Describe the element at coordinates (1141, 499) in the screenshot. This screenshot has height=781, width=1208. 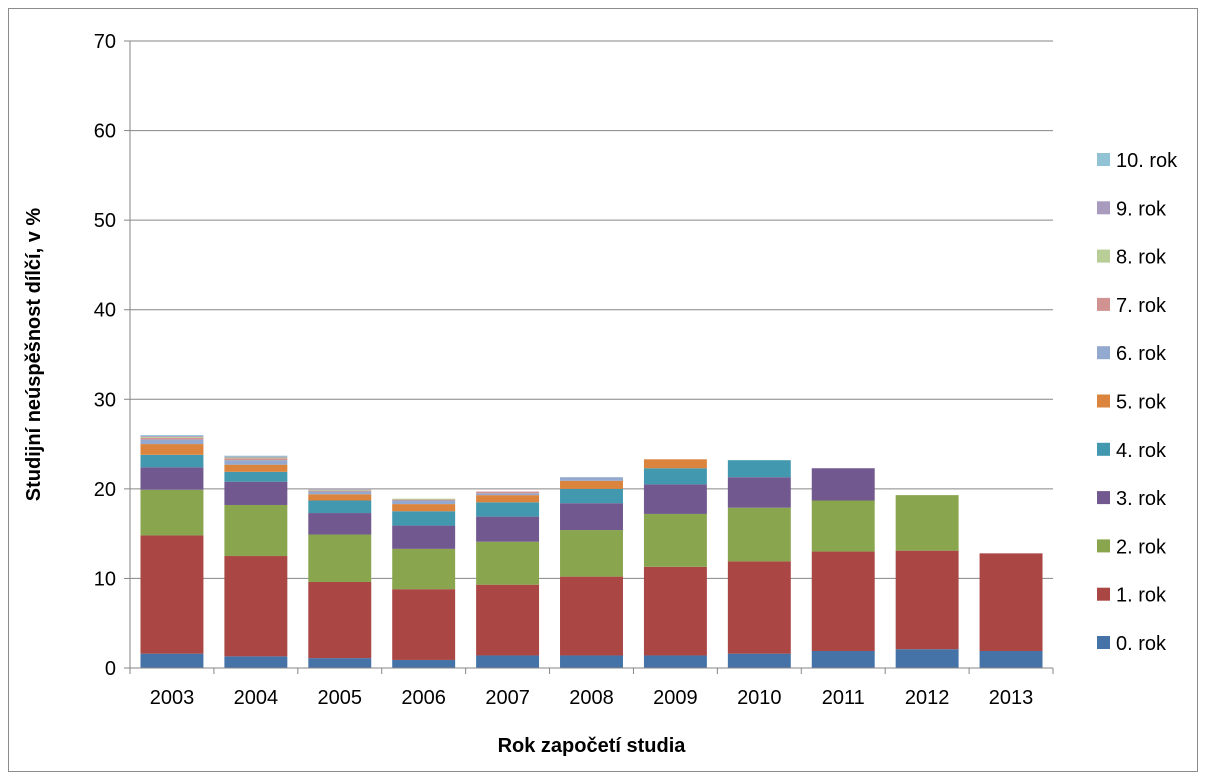
I see `legend-label: 3. rok` at that location.